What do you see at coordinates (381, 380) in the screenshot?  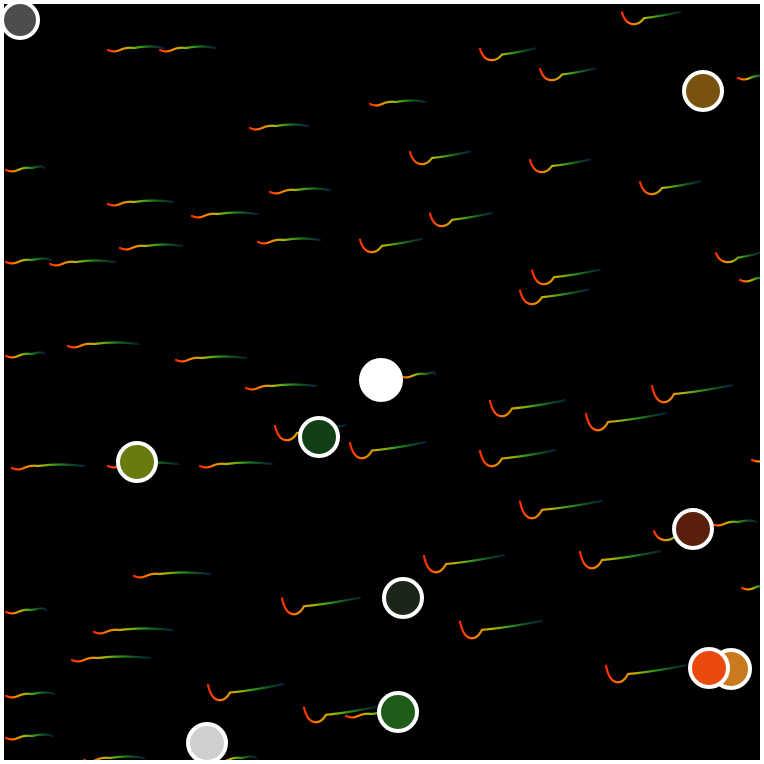 I see `marker-white` at bounding box center [381, 380].